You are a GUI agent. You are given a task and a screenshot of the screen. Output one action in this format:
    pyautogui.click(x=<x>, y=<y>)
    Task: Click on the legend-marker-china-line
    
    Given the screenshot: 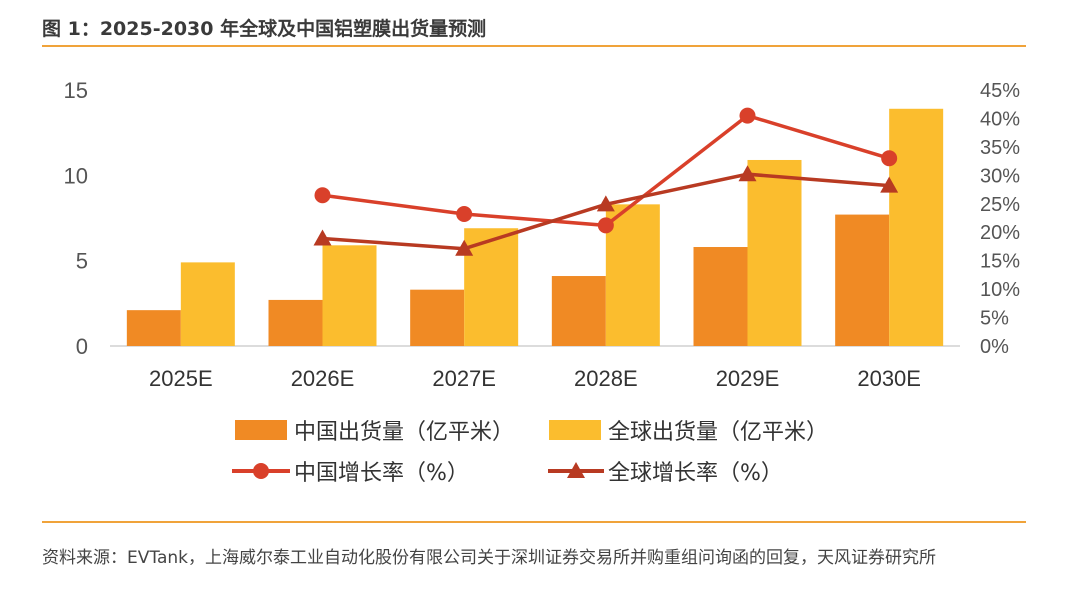 What is the action you would take?
    pyautogui.click(x=261, y=471)
    